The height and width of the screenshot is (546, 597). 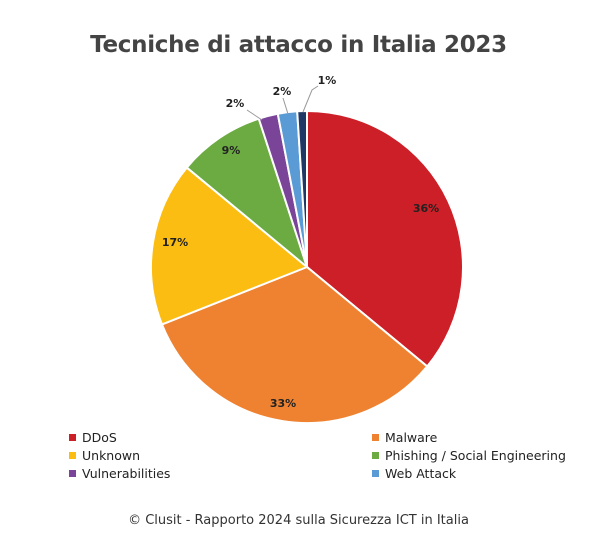 What do you see at coordinates (235, 103) in the screenshot?
I see `slice-label-5: 2%` at bounding box center [235, 103].